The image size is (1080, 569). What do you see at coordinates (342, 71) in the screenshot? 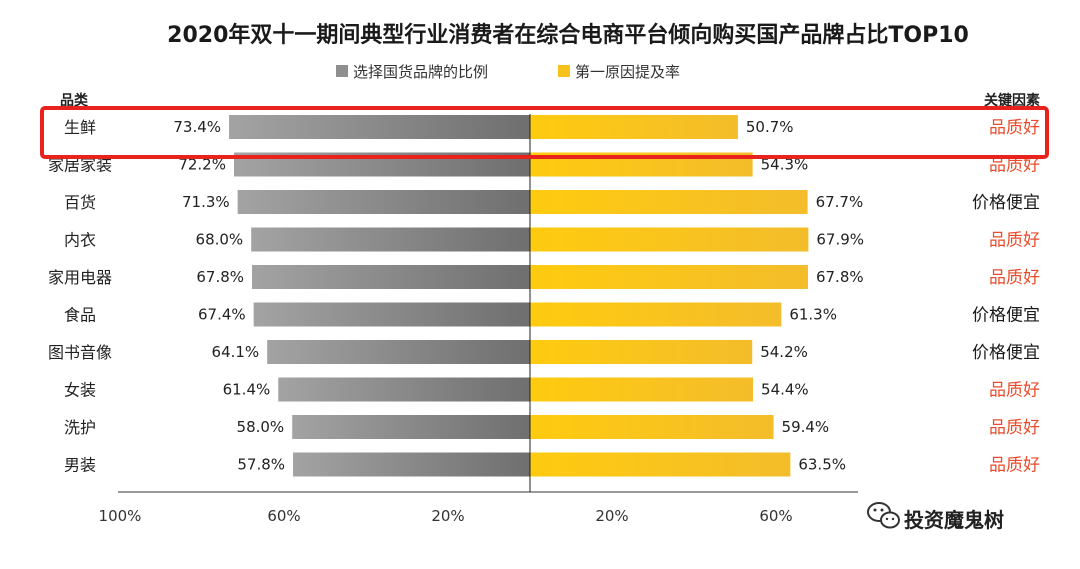
I see `legend-swatch-gray` at bounding box center [342, 71].